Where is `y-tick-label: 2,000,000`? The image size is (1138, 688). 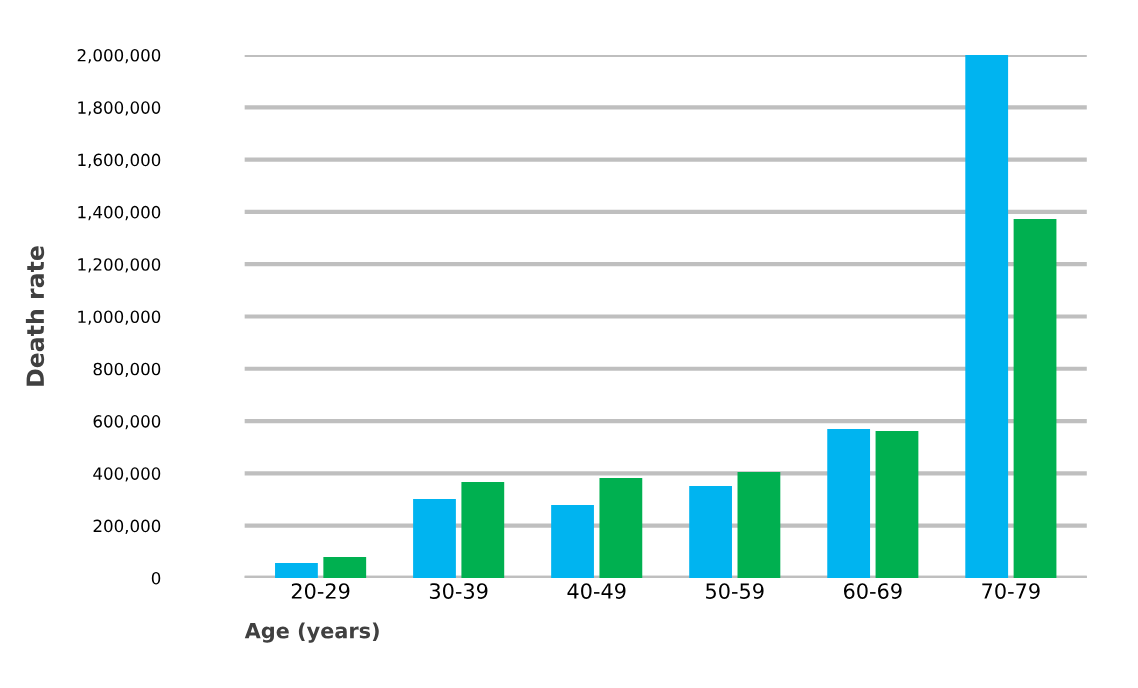 y-tick-label: 2,000,000 is located at coordinates (119, 56).